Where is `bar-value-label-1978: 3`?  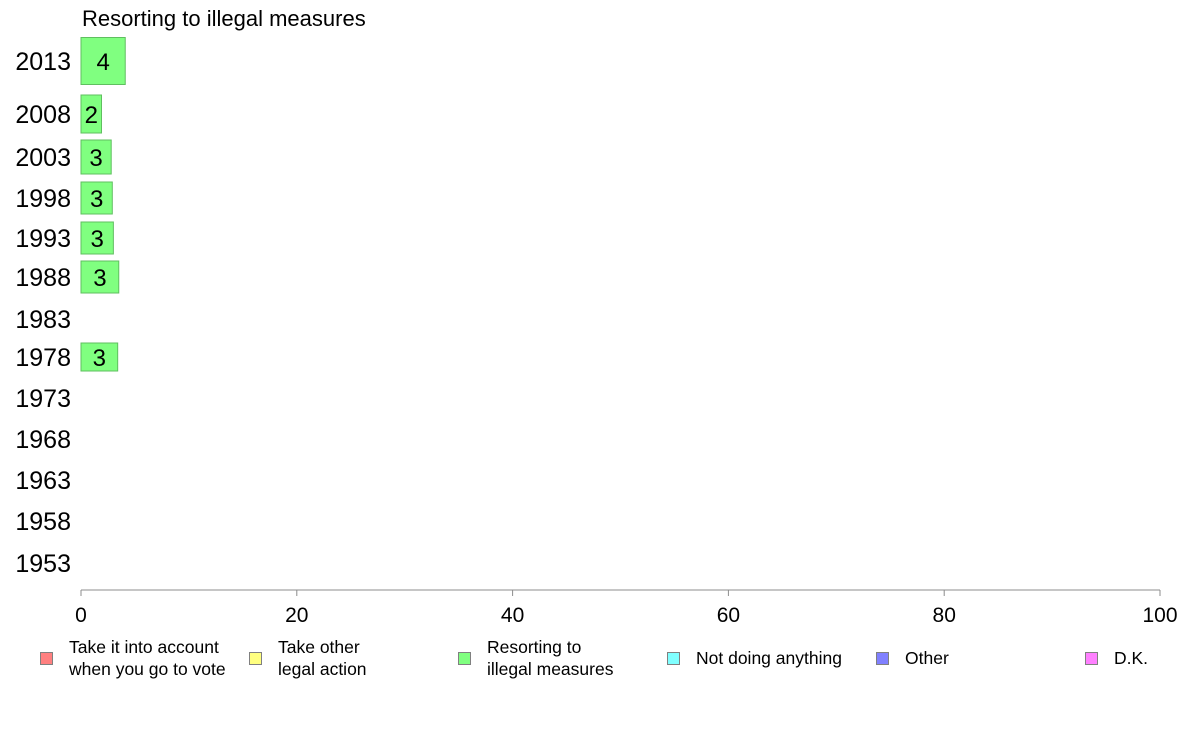
bar-value-label-1978: 3 is located at coordinates (99, 358).